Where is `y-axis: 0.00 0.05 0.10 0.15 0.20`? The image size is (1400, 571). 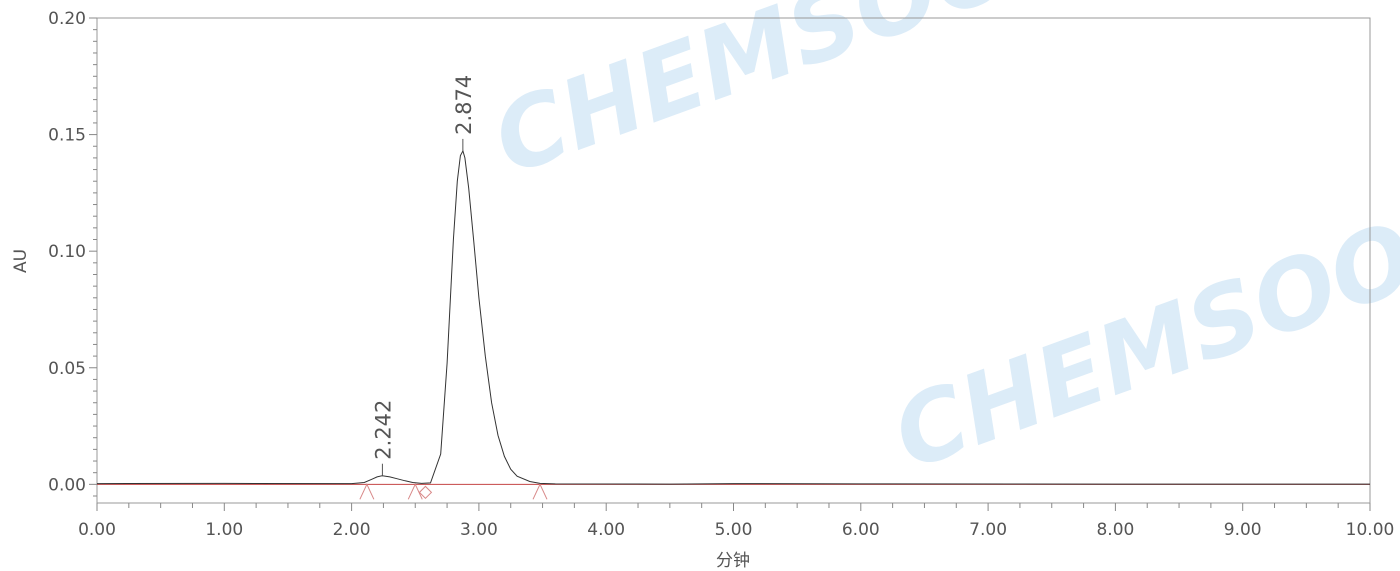
y-axis: 0.00 0.05 0.10 0.15 0.20 is located at coordinates (72, 253).